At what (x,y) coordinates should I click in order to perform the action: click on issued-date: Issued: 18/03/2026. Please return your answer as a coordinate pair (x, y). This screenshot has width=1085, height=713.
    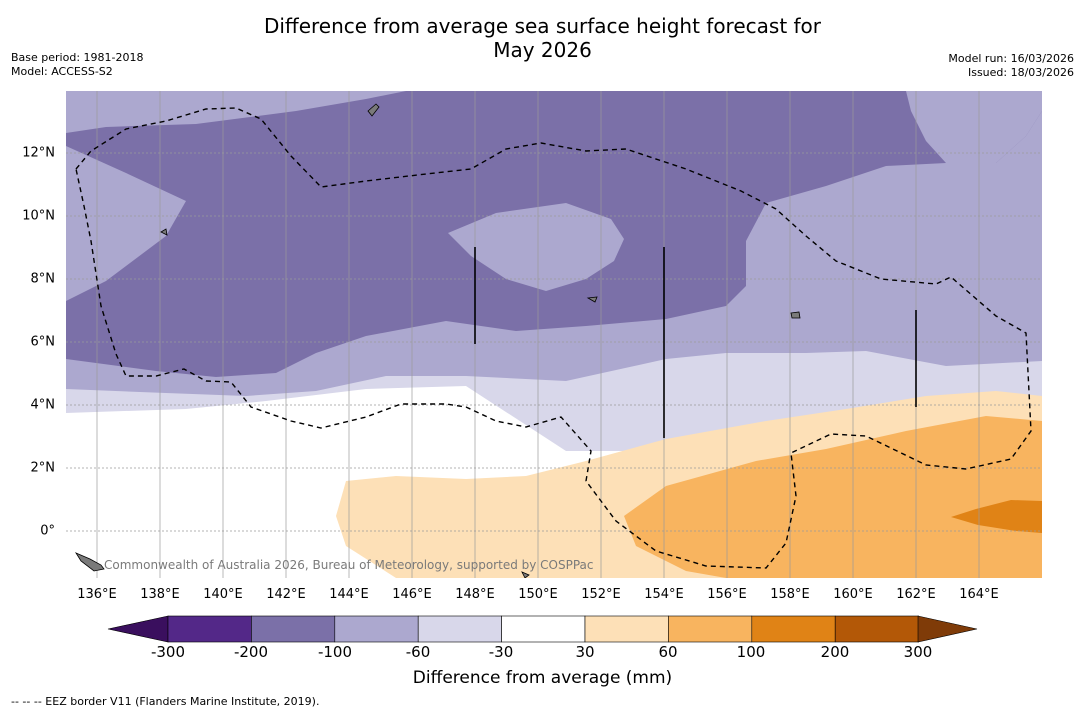
    Looking at the image, I should click on (1020, 72).